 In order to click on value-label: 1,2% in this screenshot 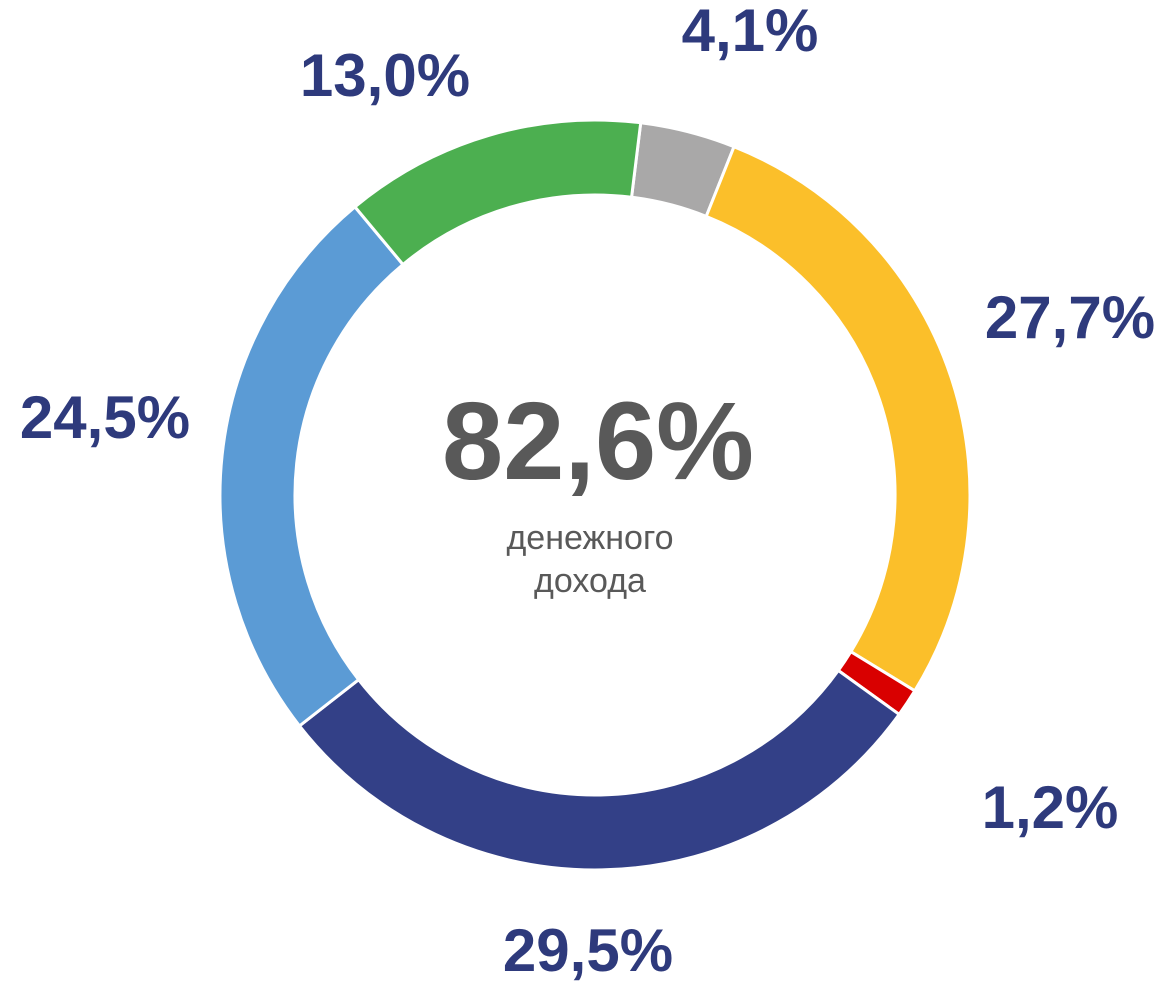, I will do `click(1050, 807)`.